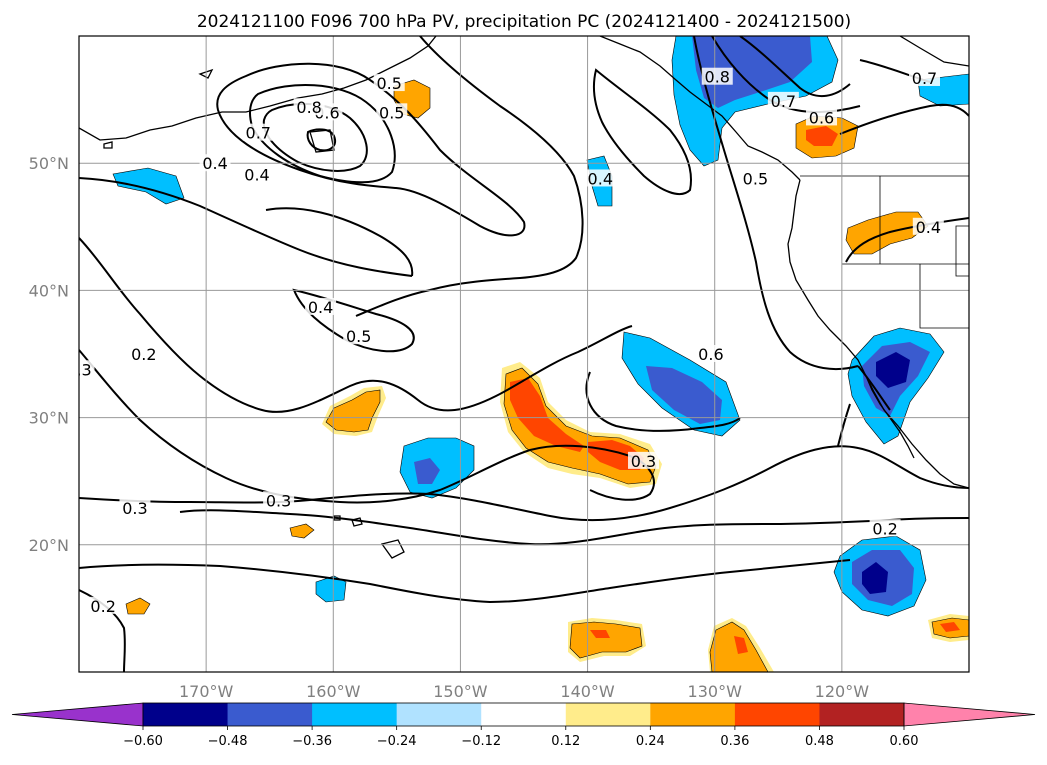  What do you see at coordinates (258, 88) in the screenshot?
I see `alaska-coast` at bounding box center [258, 88].